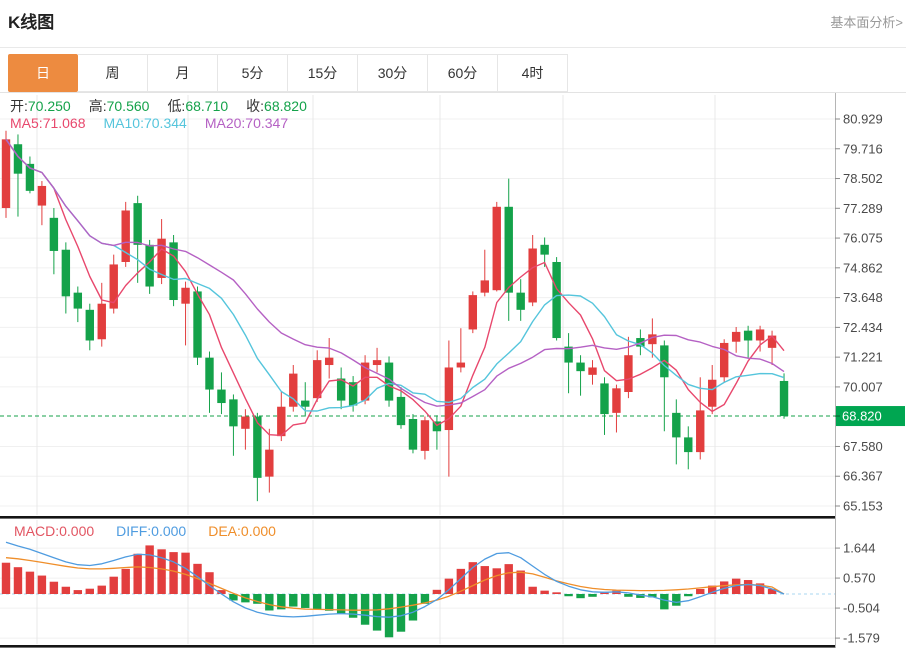 This screenshot has height=651, width=906. I want to click on fundamental-analysis-link: 基本面分析>, so click(866, 22).